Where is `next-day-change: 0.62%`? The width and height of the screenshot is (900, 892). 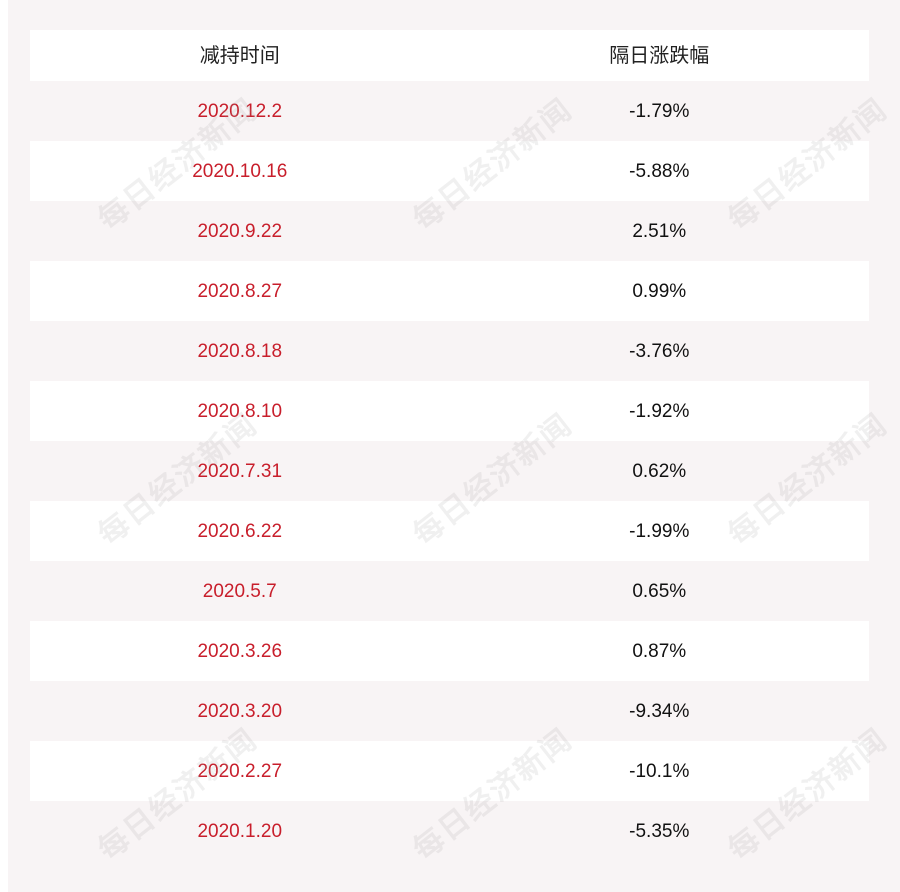 next-day-change: 0.62% is located at coordinates (659, 471).